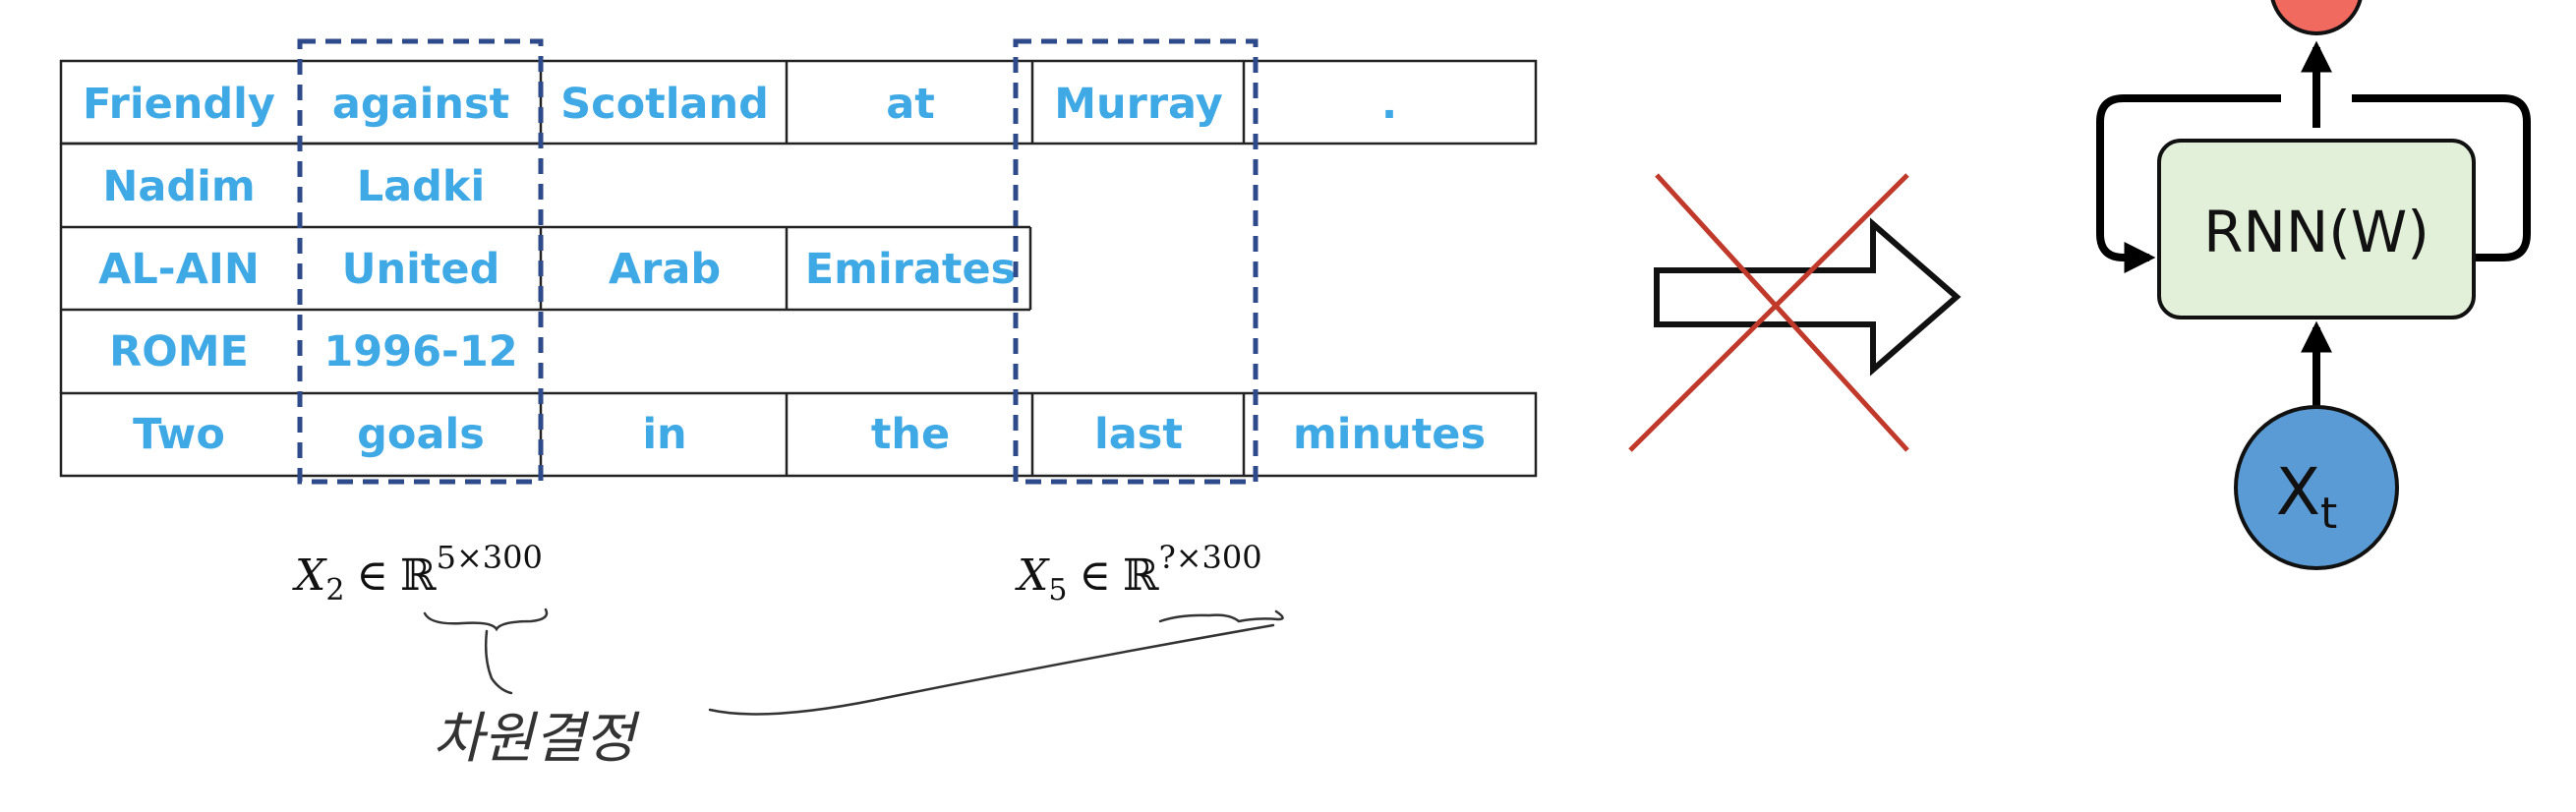  I want to click on arrow-right-icon, so click(1807, 297).